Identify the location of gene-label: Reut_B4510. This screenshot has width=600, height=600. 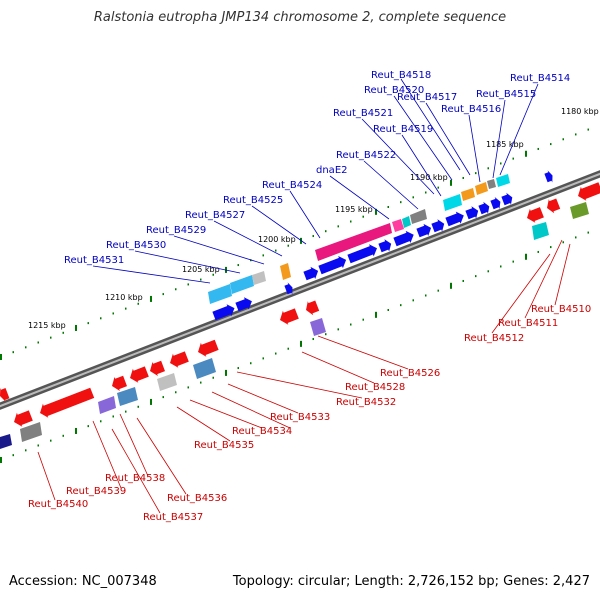
(561, 309).